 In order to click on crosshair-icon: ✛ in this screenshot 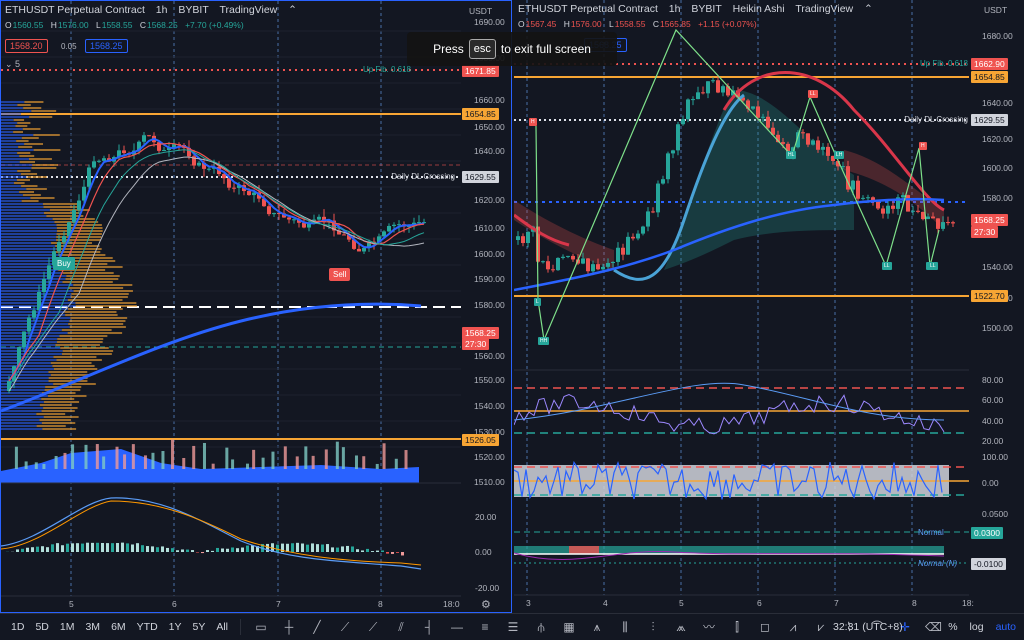, I will do `click(905, 627)`.